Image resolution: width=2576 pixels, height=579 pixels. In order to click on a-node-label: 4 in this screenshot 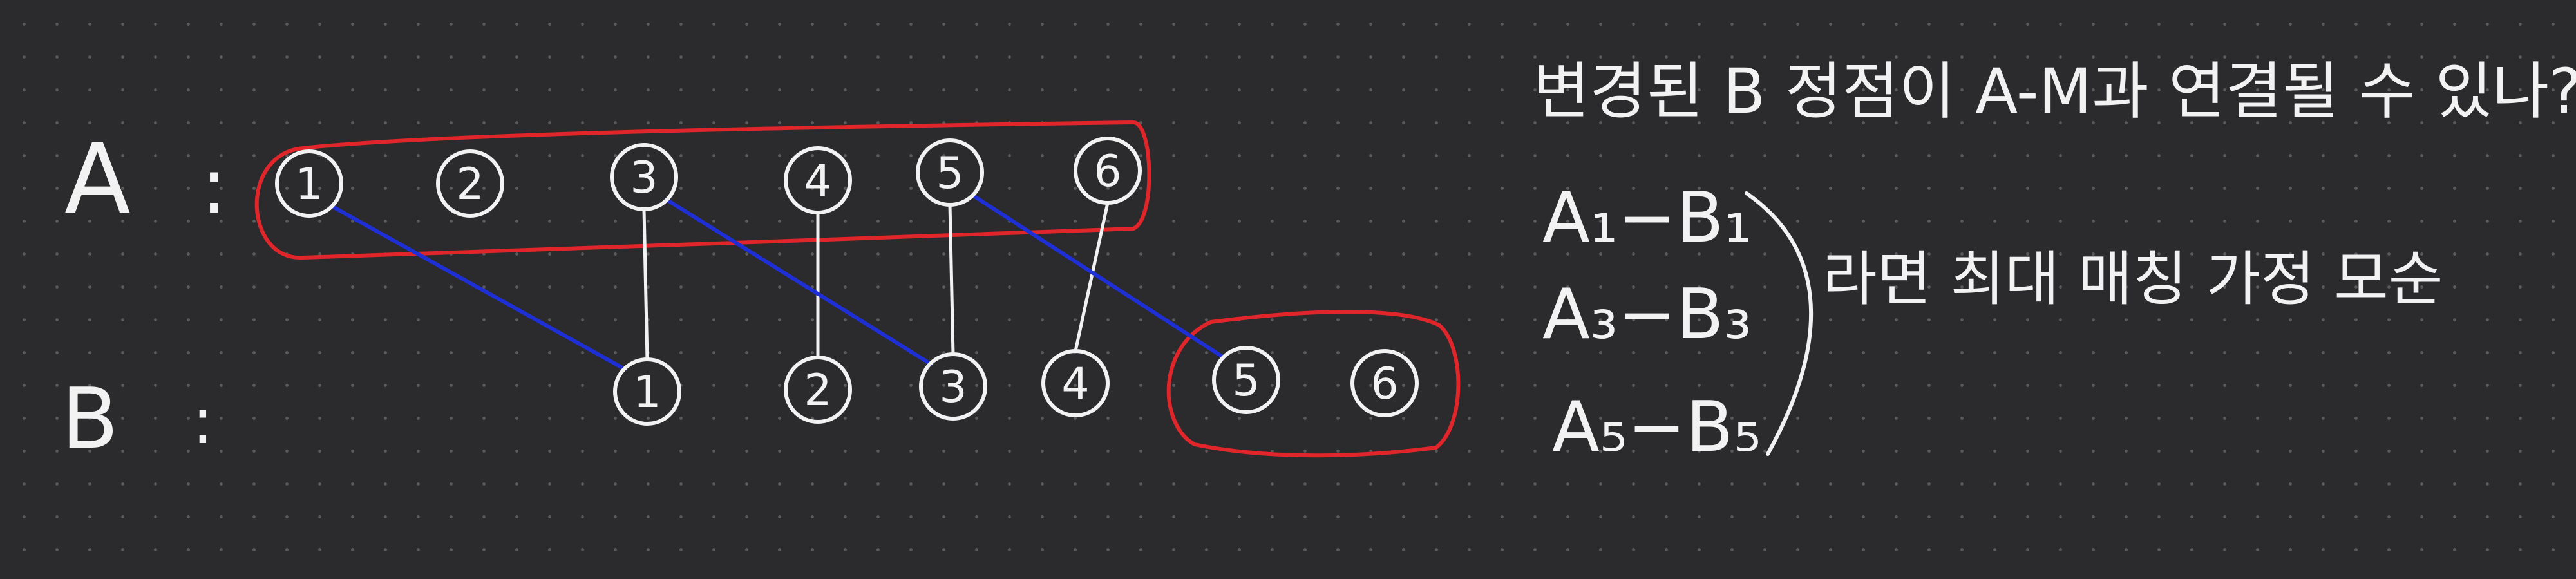, I will do `click(817, 181)`.